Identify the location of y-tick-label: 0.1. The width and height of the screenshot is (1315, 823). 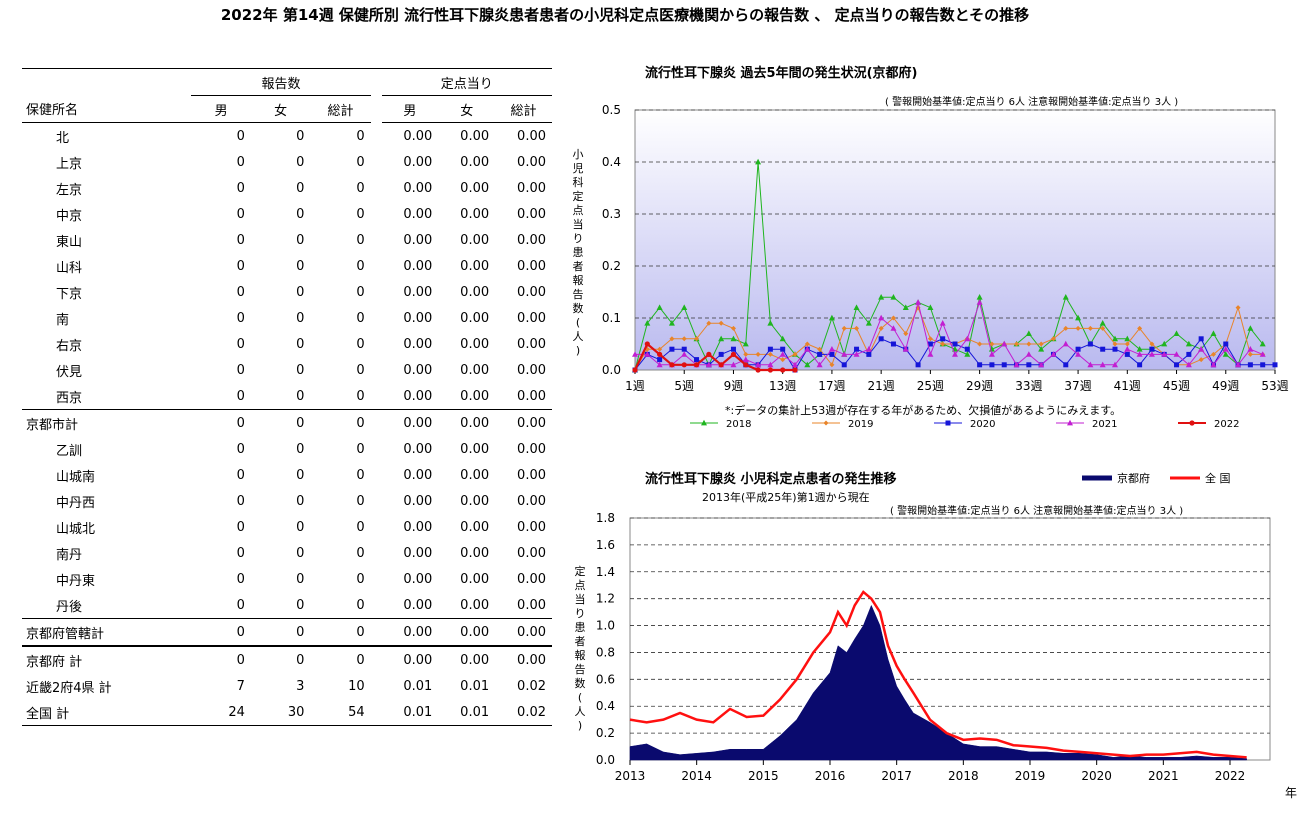
(611, 318).